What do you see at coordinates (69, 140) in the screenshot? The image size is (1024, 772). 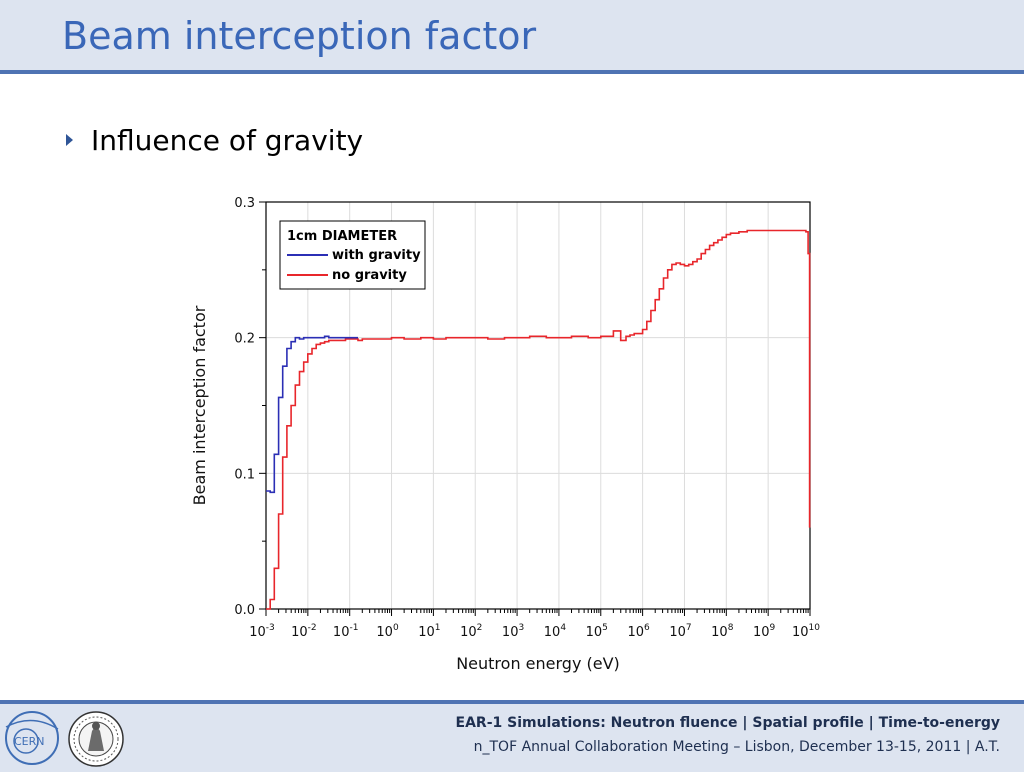 I see `bullet-arrow-icon` at bounding box center [69, 140].